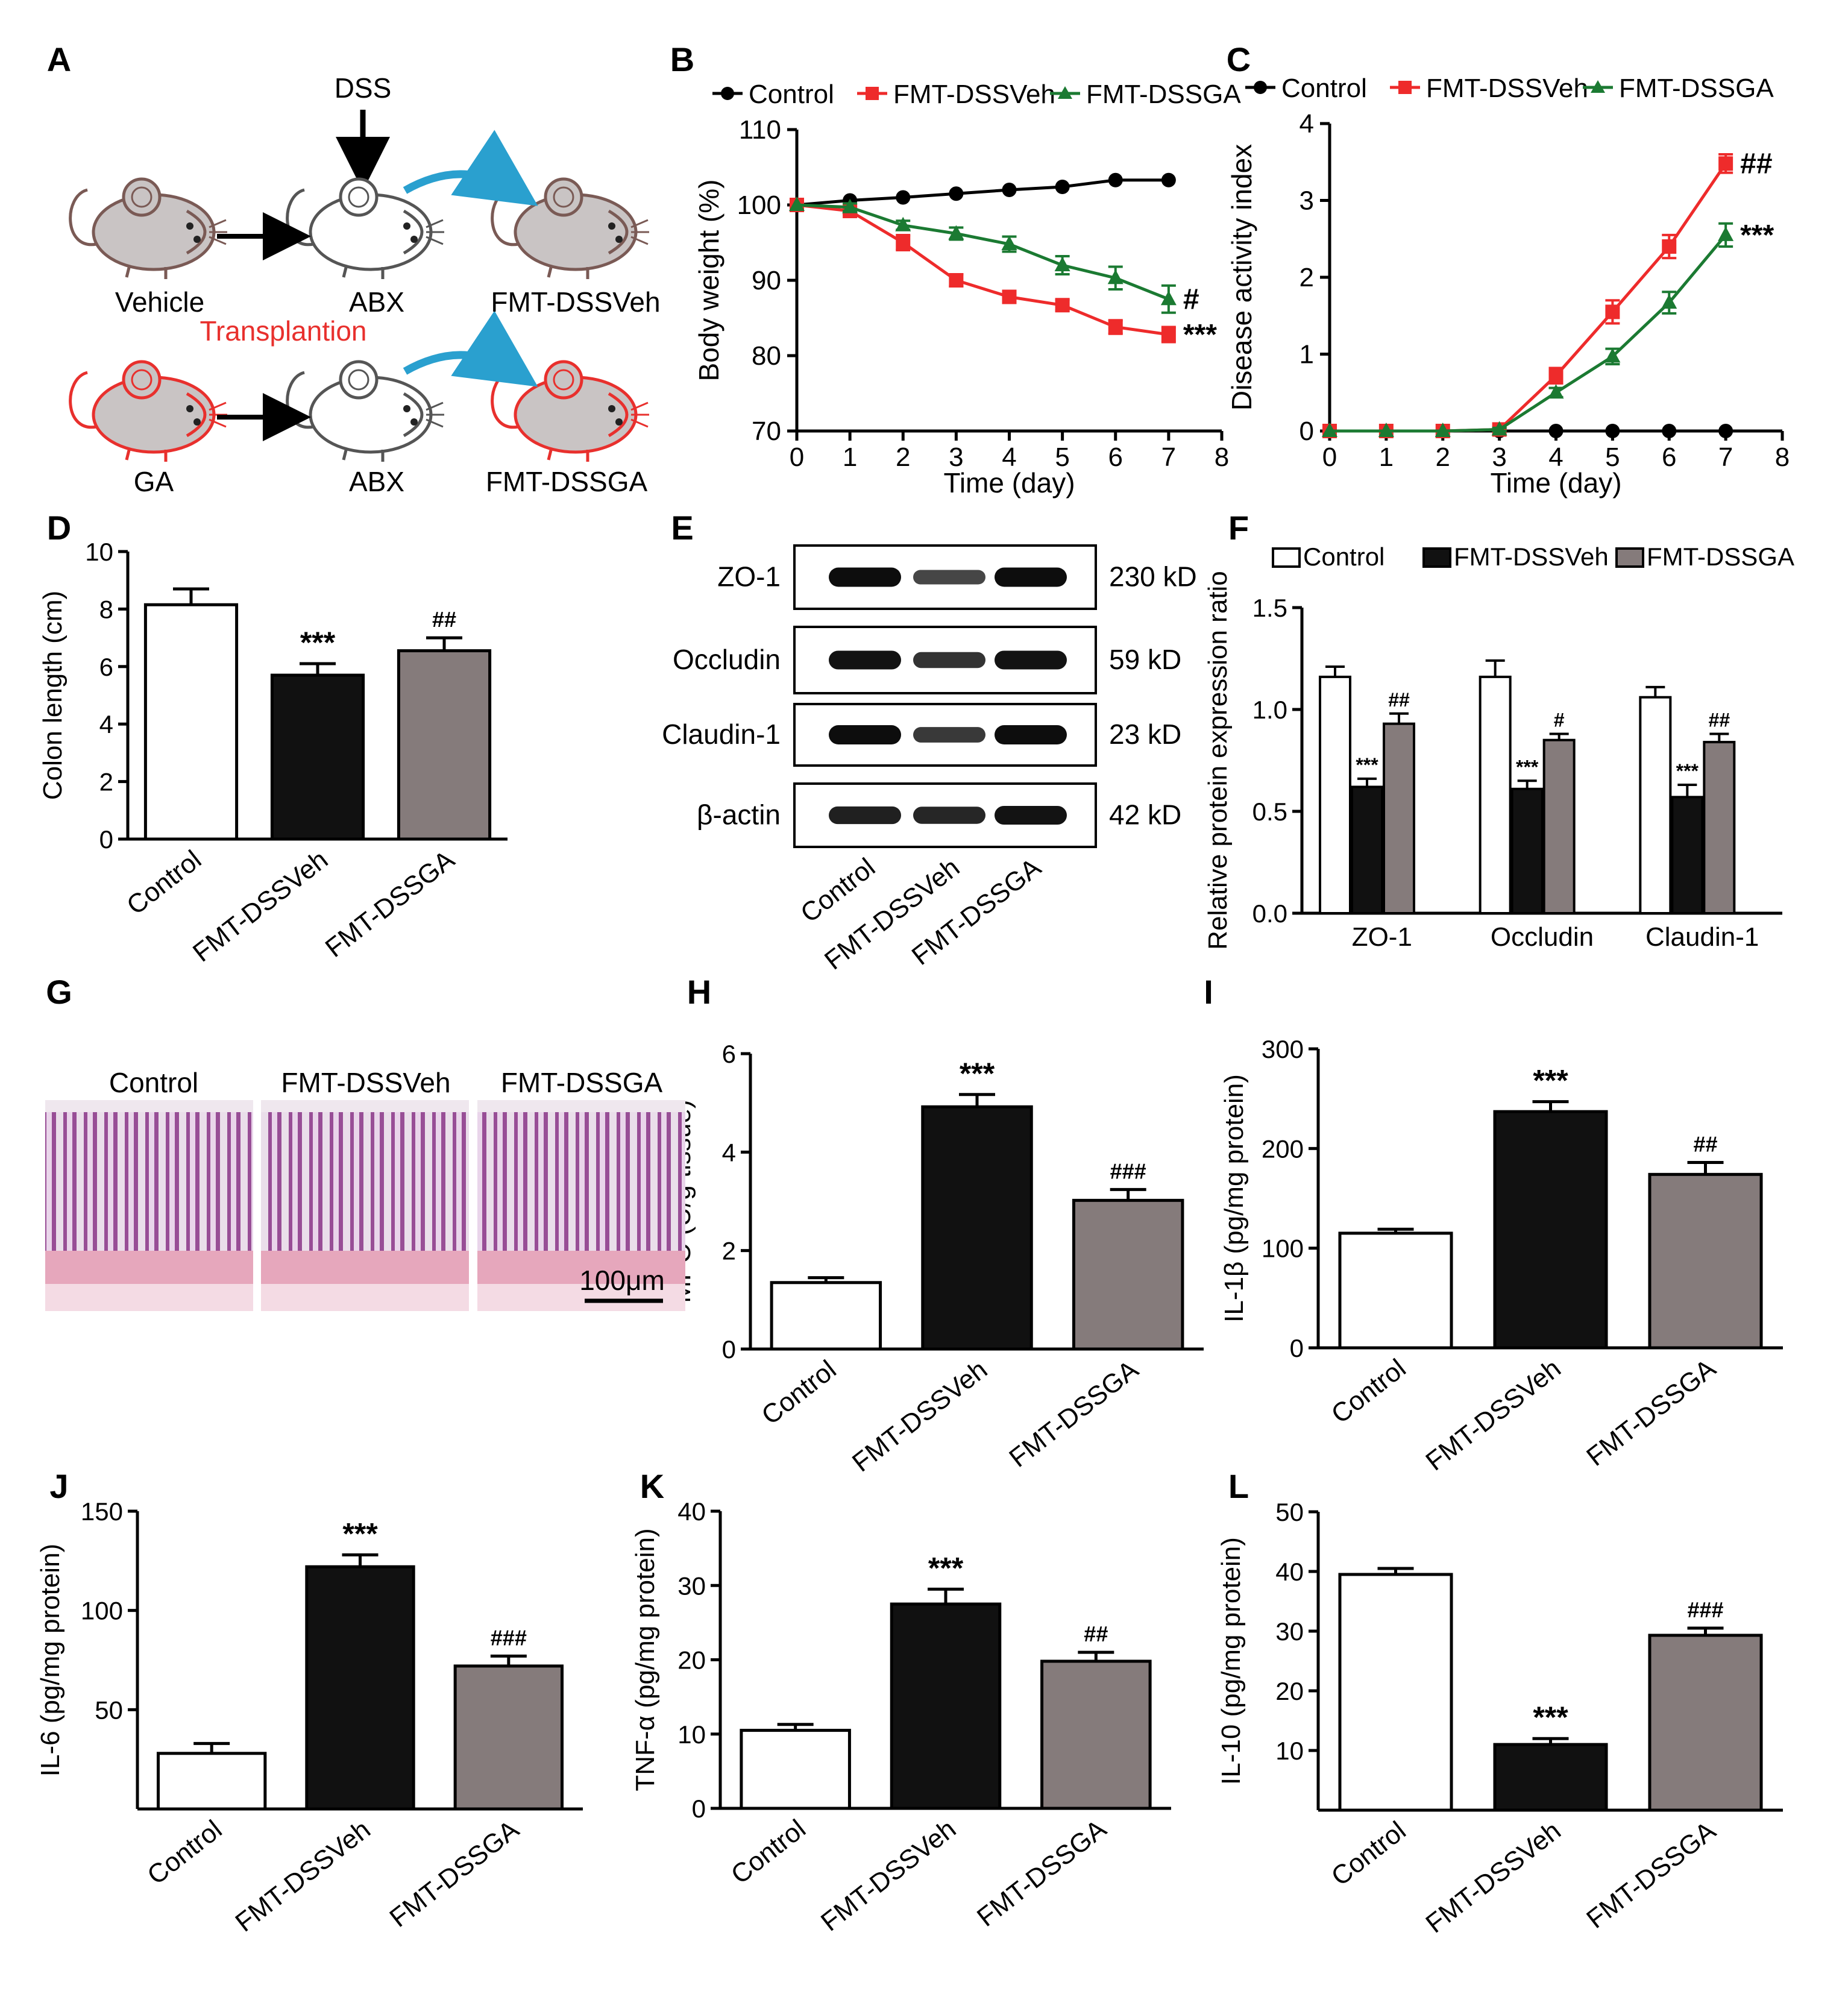 The image size is (1848, 1991). I want to click on x-tick-label: 4, so click(1009, 457).